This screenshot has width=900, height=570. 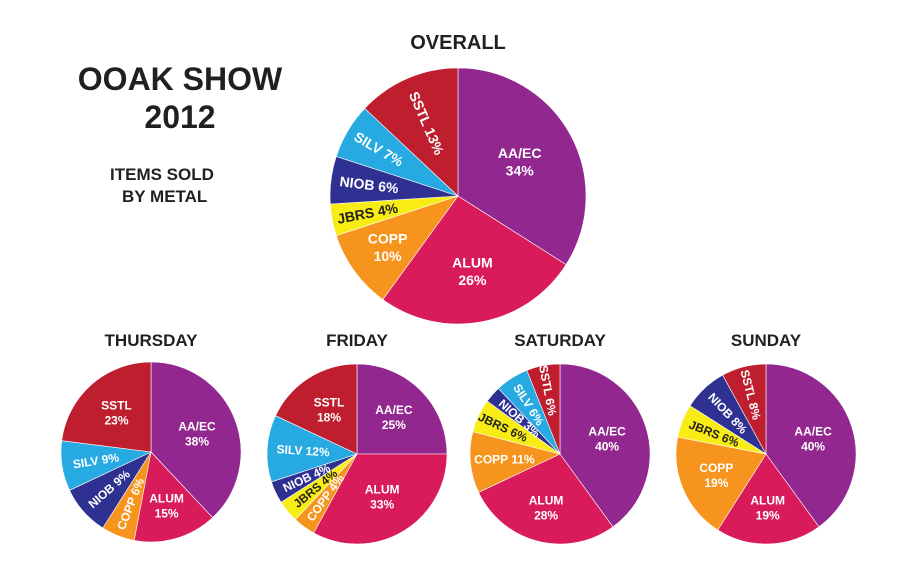 I want to click on slice-label-percent: 26%, so click(x=472, y=280).